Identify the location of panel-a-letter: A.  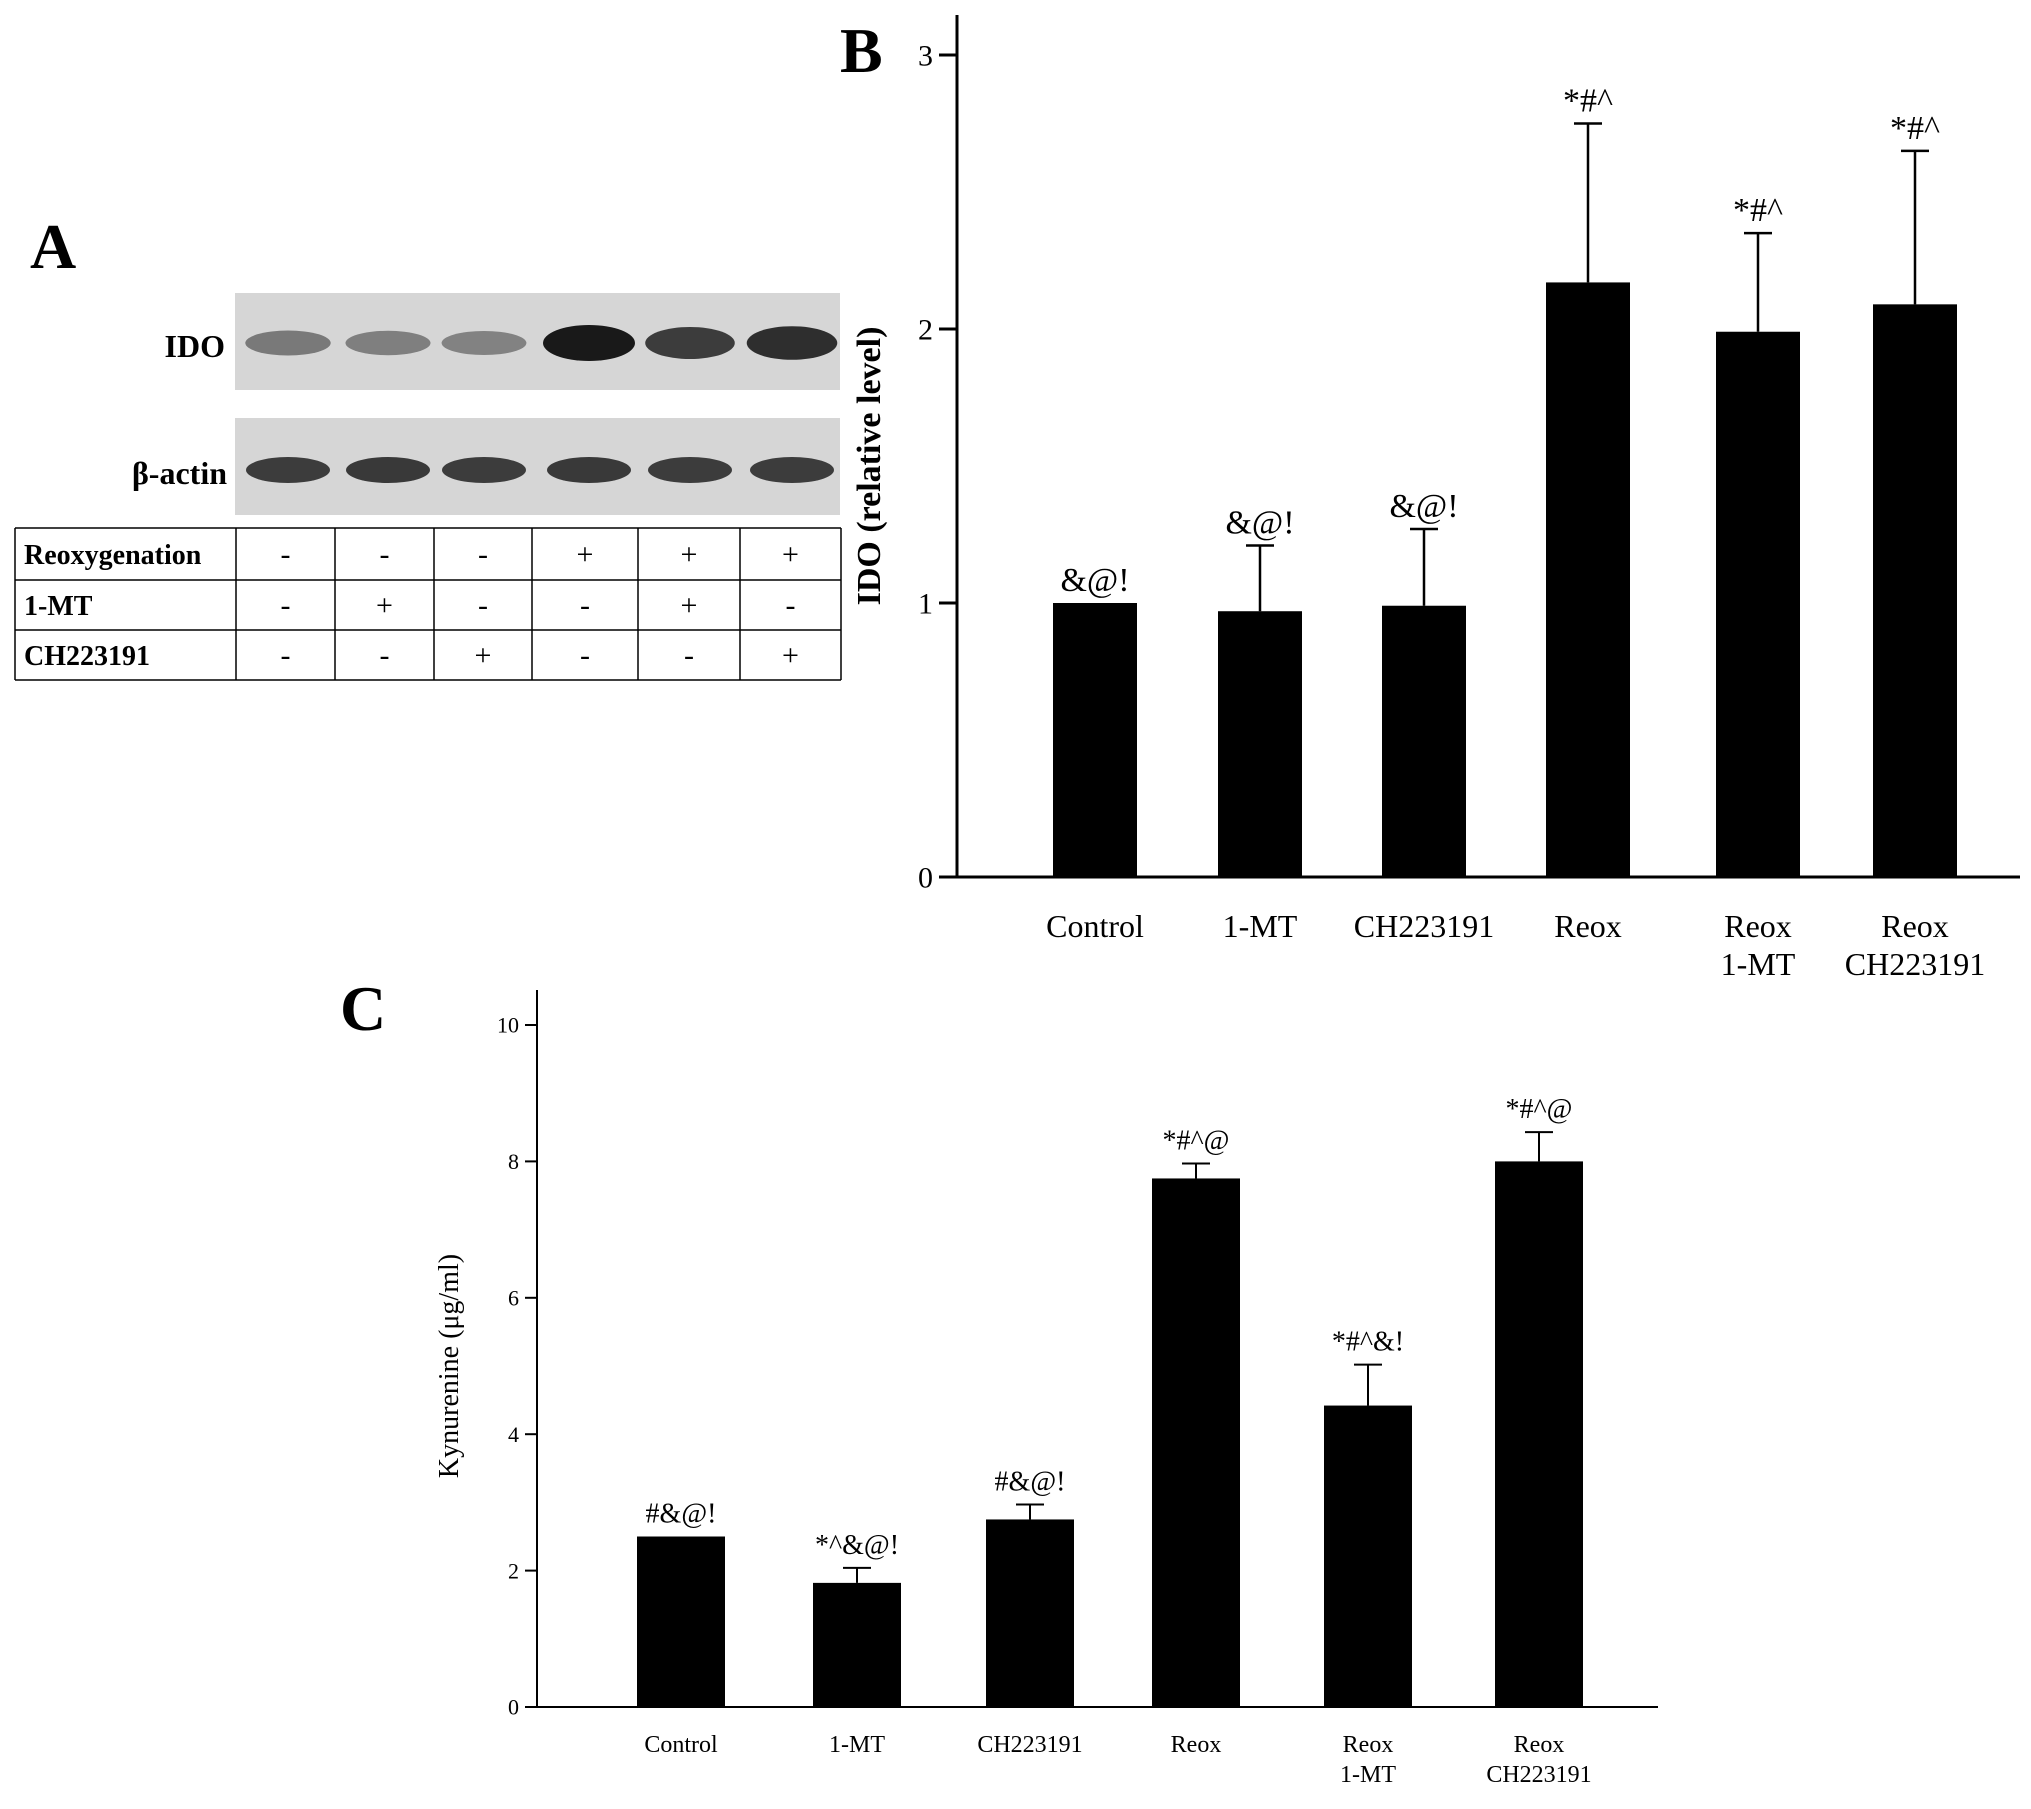
(53, 246).